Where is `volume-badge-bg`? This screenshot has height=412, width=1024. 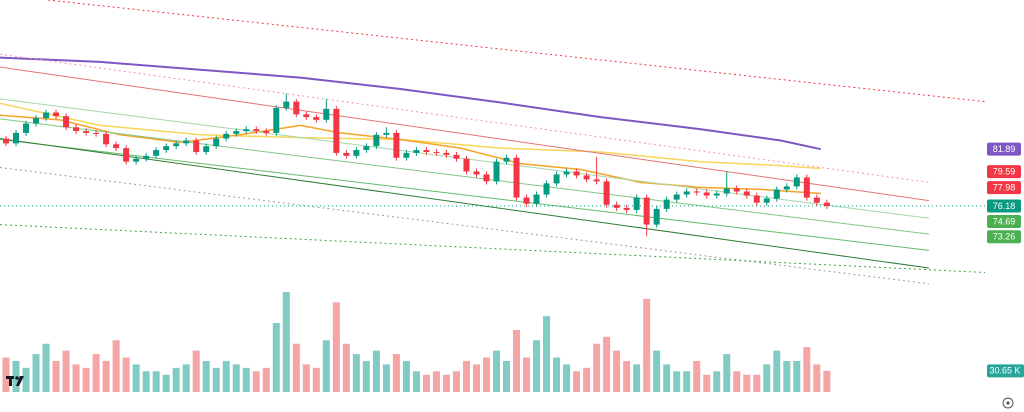
volume-badge-bg is located at coordinates (1005, 371).